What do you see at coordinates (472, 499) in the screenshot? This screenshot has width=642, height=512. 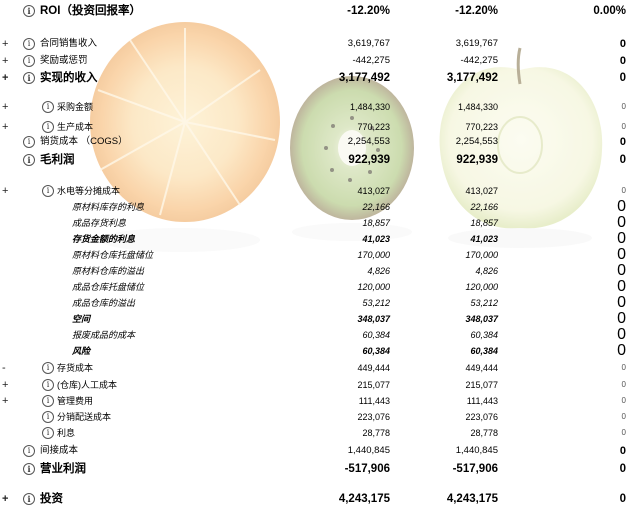 I see `value-col2: 4,243,175` at bounding box center [472, 499].